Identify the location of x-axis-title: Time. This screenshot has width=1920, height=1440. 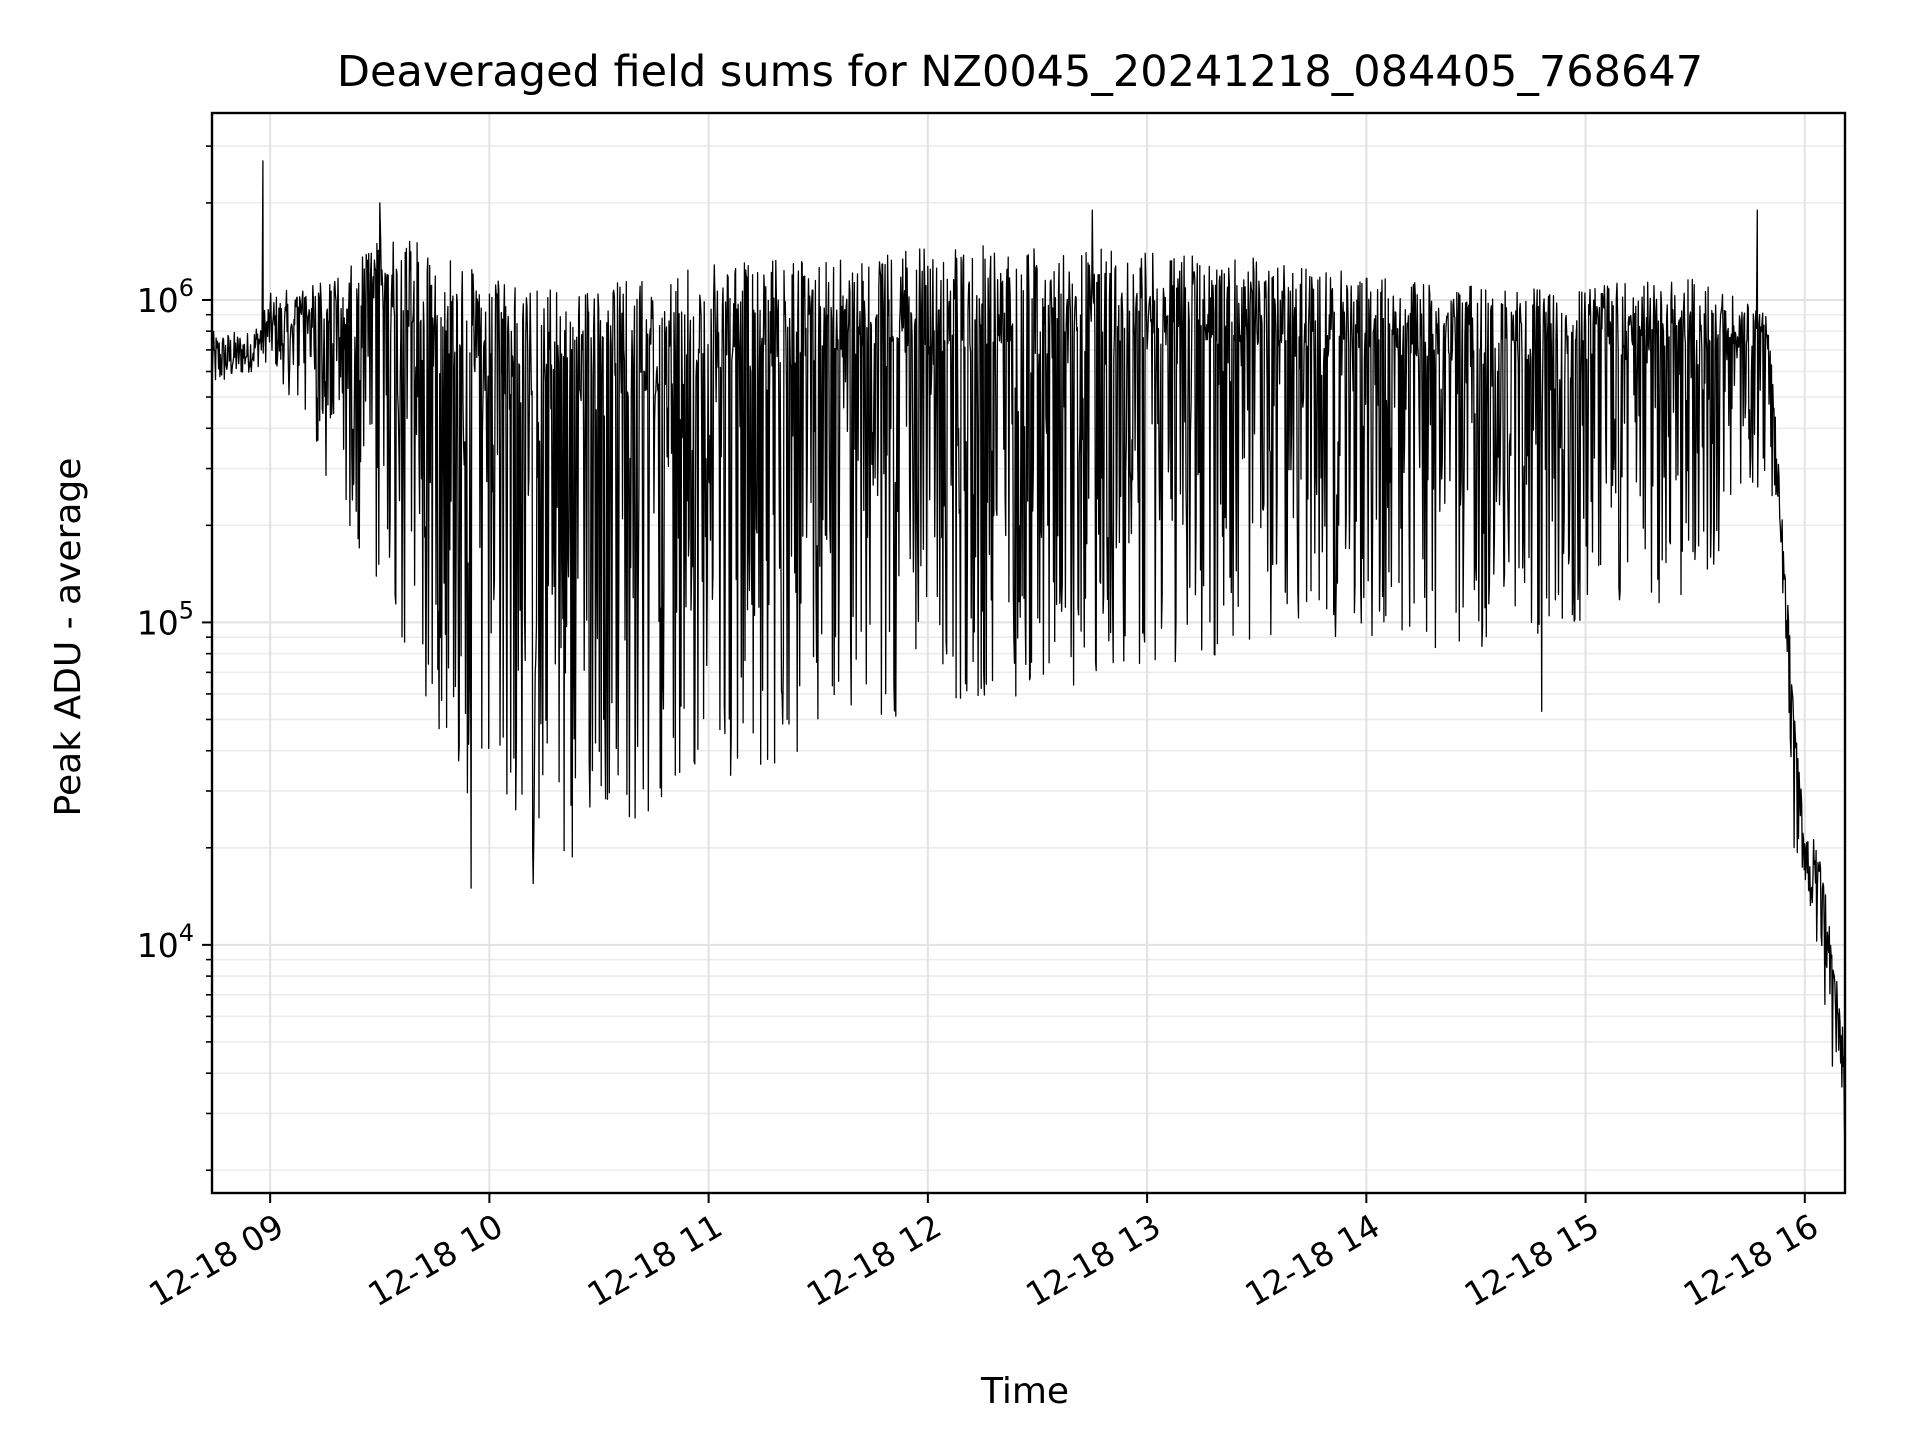
(1024, 1391).